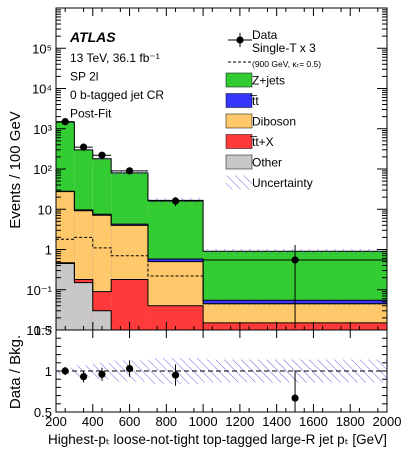  What do you see at coordinates (239, 421) in the screenshot?
I see `x-tick-label: 1200` at bounding box center [239, 421].